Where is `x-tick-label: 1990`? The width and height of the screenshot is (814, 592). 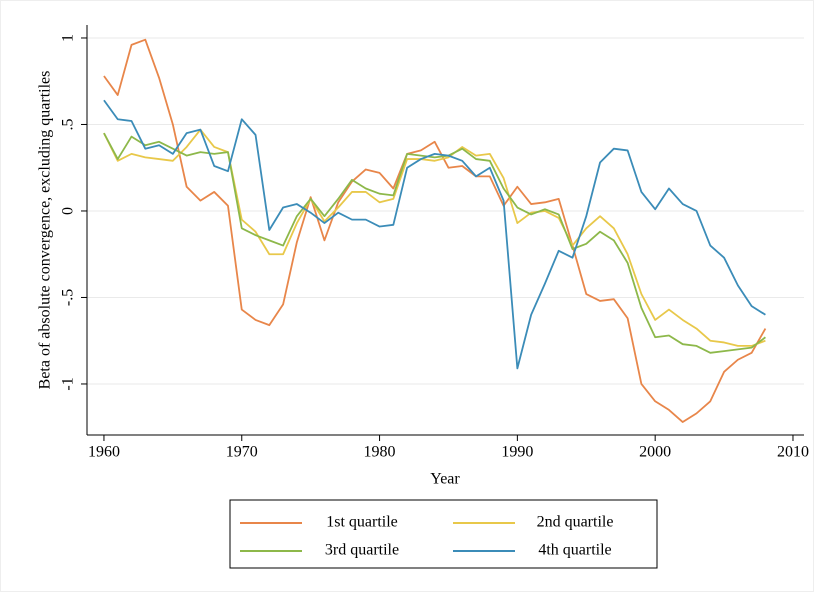
x-tick-label: 1990 is located at coordinates (517, 452).